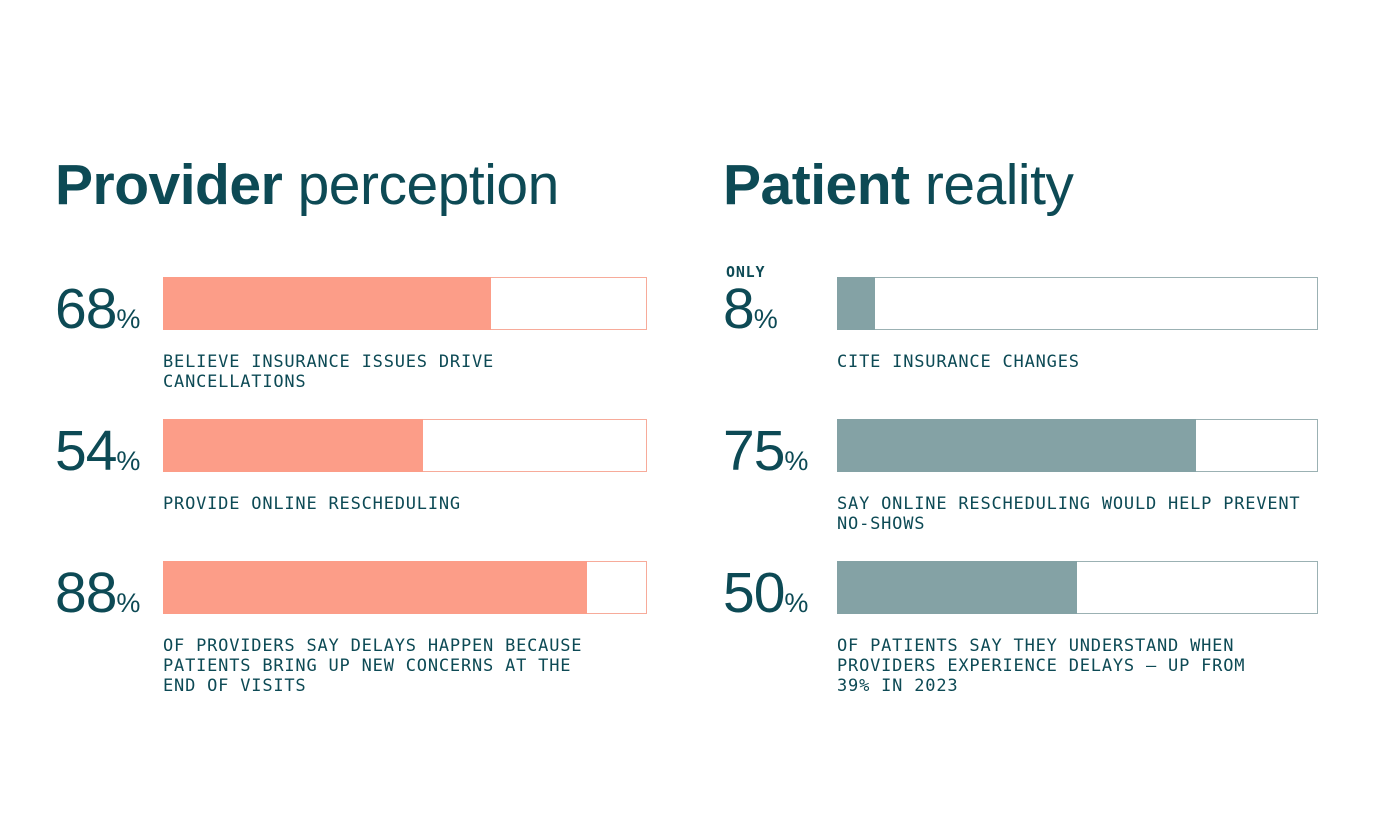  What do you see at coordinates (754, 451) in the screenshot?
I see `stat-number: 75` at bounding box center [754, 451].